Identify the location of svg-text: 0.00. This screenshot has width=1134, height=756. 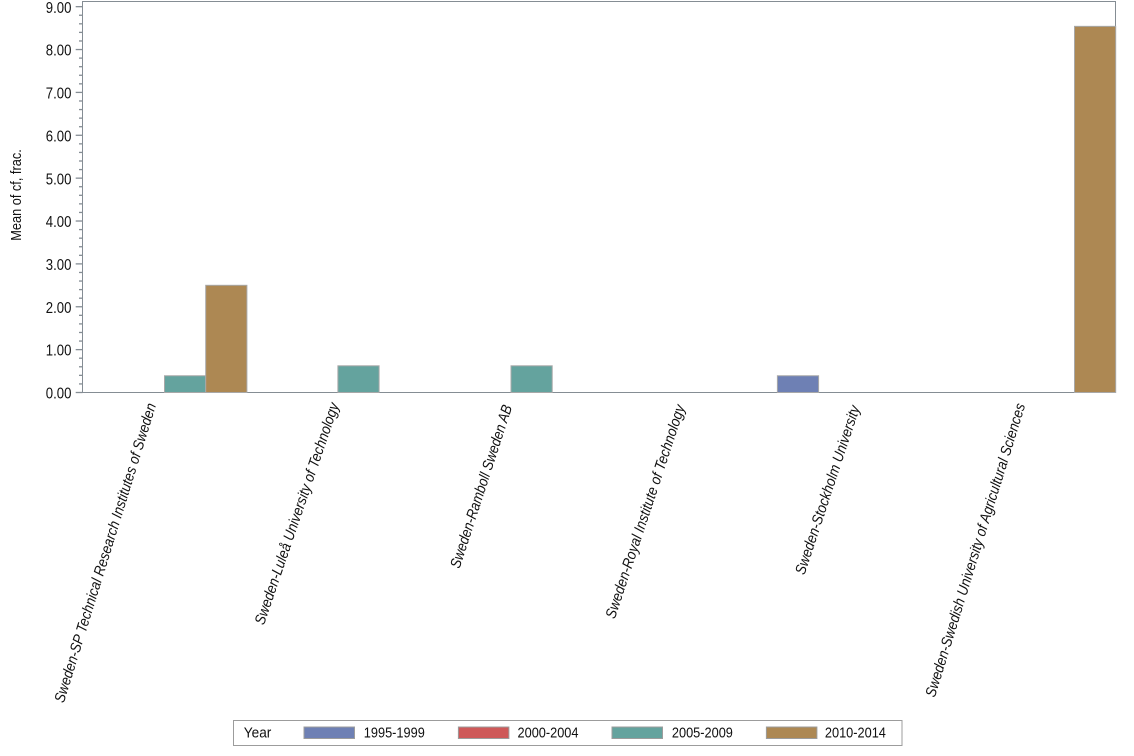
(59, 394).